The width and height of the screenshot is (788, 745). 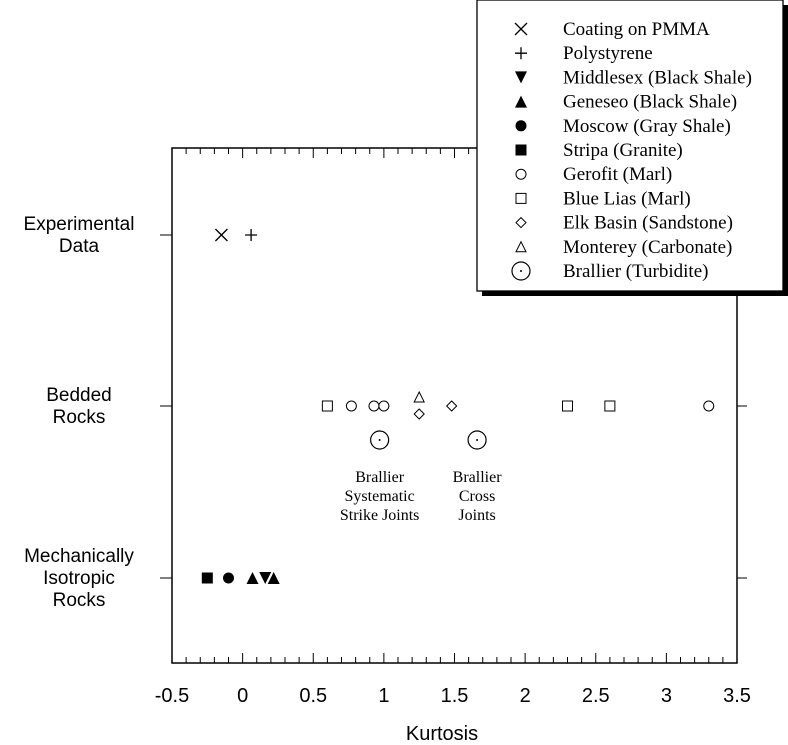 I want to click on y-category-label: Bedded, so click(x=79, y=395).